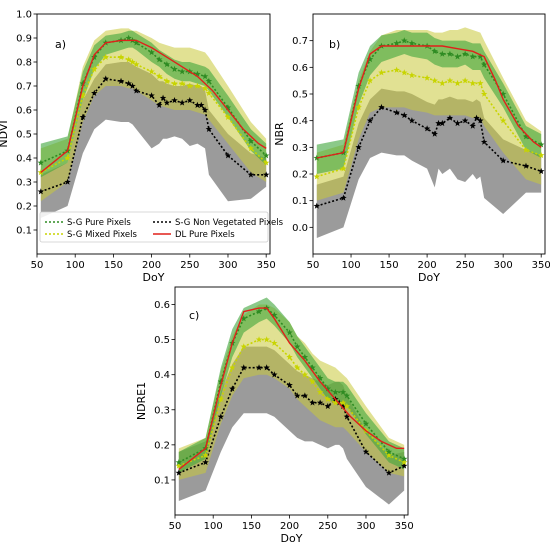 This screenshot has width=550, height=542. Describe the element at coordinates (162, 340) in the screenshot. I see `y-tick-label: 0.5` at that location.